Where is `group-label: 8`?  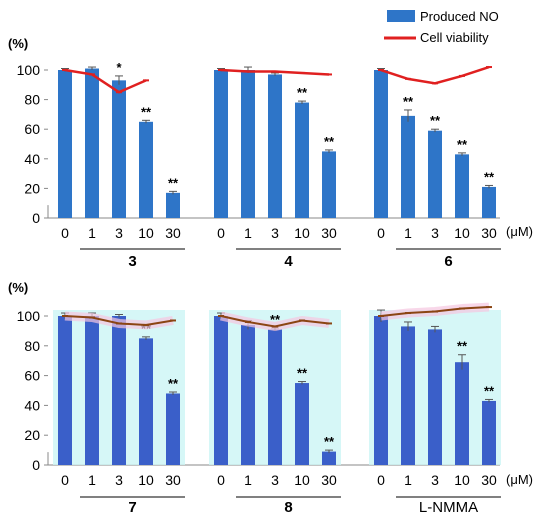 group-label: 8 is located at coordinates (288, 507).